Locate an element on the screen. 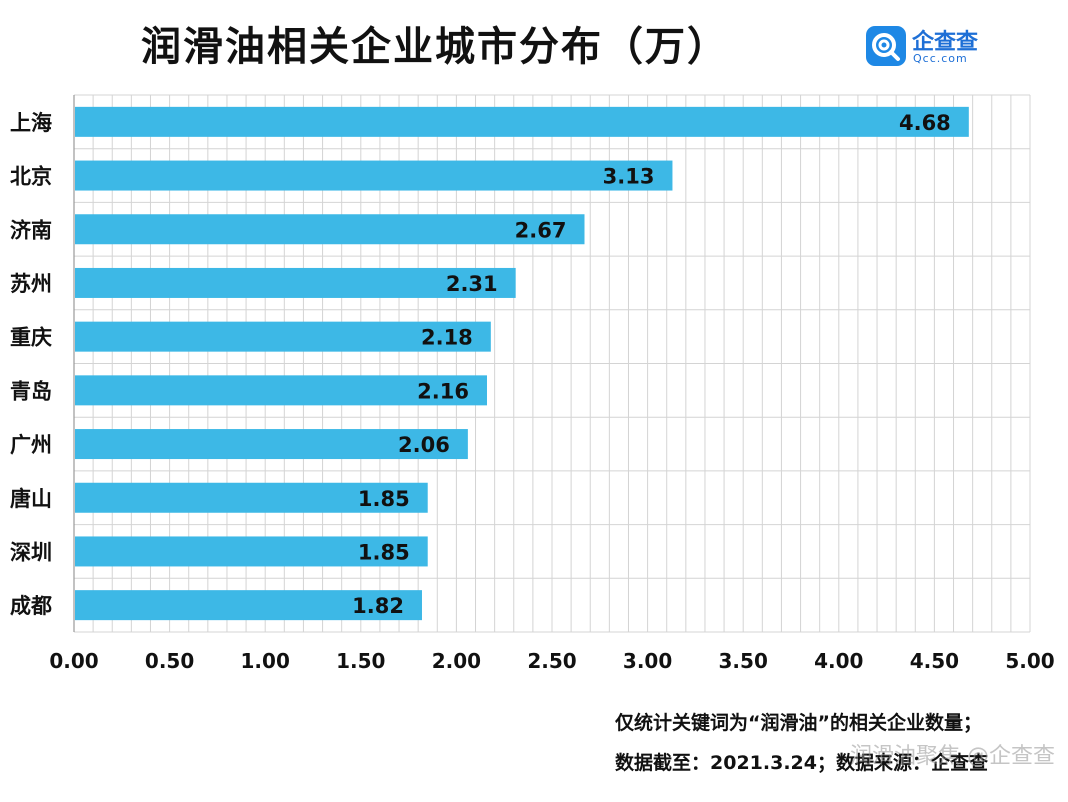  logo-subtitle: Qcc.com is located at coordinates (940, 58).